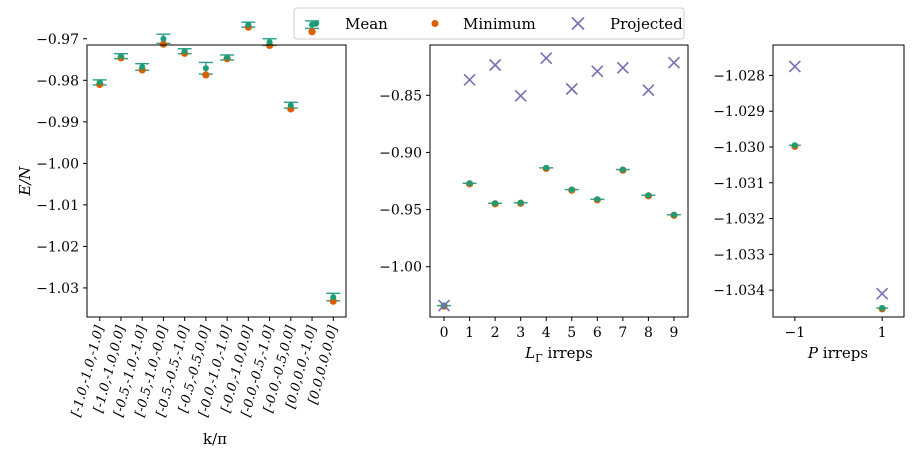 The image size is (915, 460). Describe the element at coordinates (25, 181) in the screenshot. I see `panel1-y-label: E/N` at that location.